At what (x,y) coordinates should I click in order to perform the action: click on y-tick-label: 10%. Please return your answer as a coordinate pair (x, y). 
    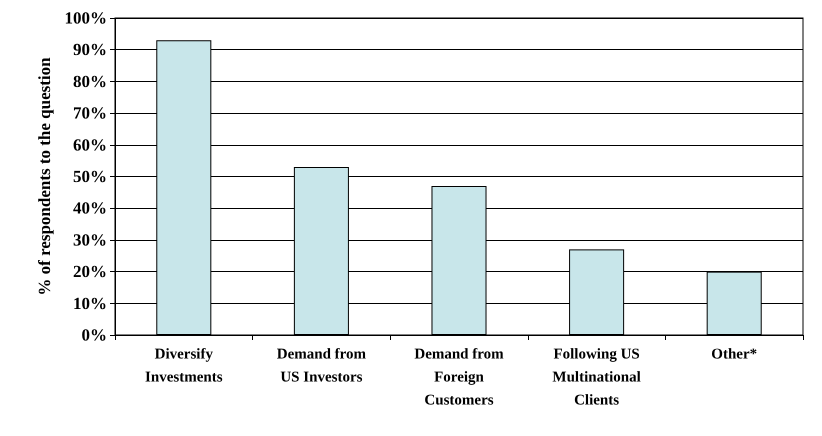
    Looking at the image, I should click on (90, 303).